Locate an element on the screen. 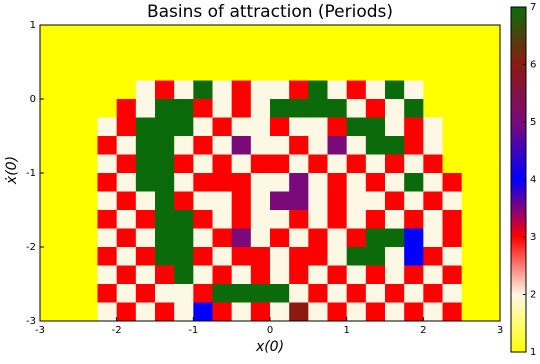 This screenshot has width=540, height=364. colorbar-tick-label: 7 is located at coordinates (533, 7).